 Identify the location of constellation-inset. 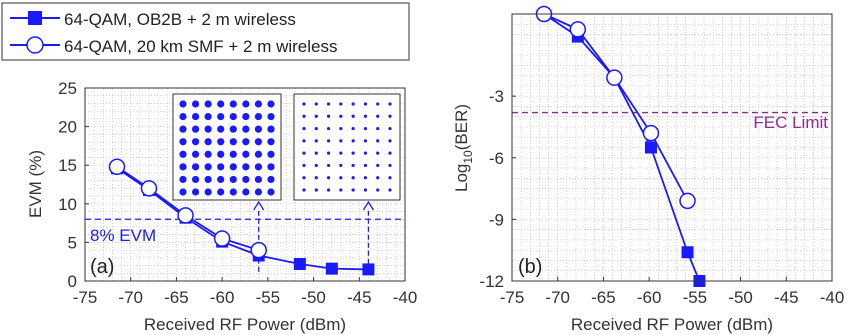
(227, 147).